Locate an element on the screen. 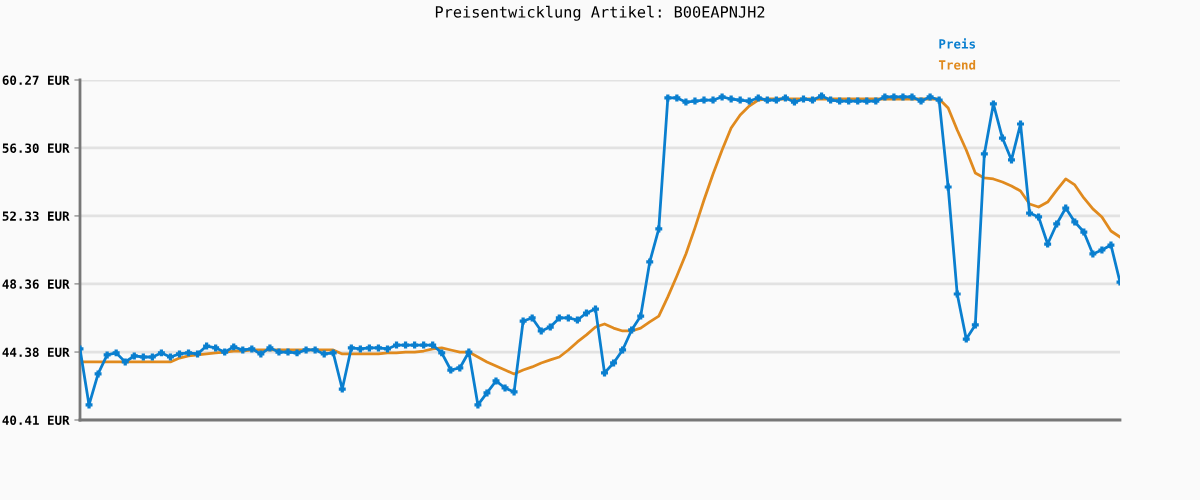 The height and width of the screenshot is (500, 1200). y-tick-label: 52.33 EUR is located at coordinates (36, 216).